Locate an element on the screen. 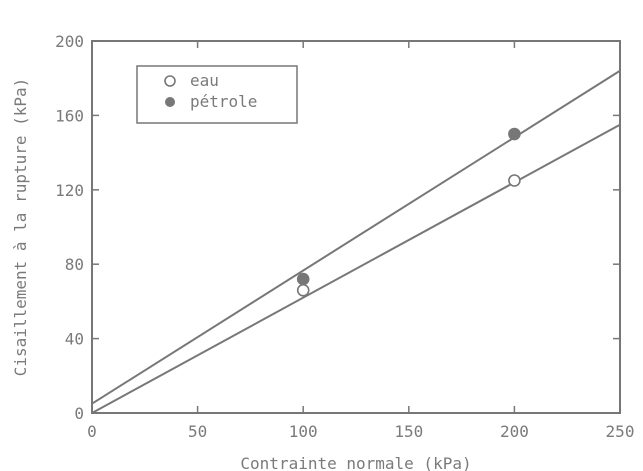 Image resolution: width=643 pixels, height=471 pixels. legend-label-petrole: pétrole is located at coordinates (223, 101).